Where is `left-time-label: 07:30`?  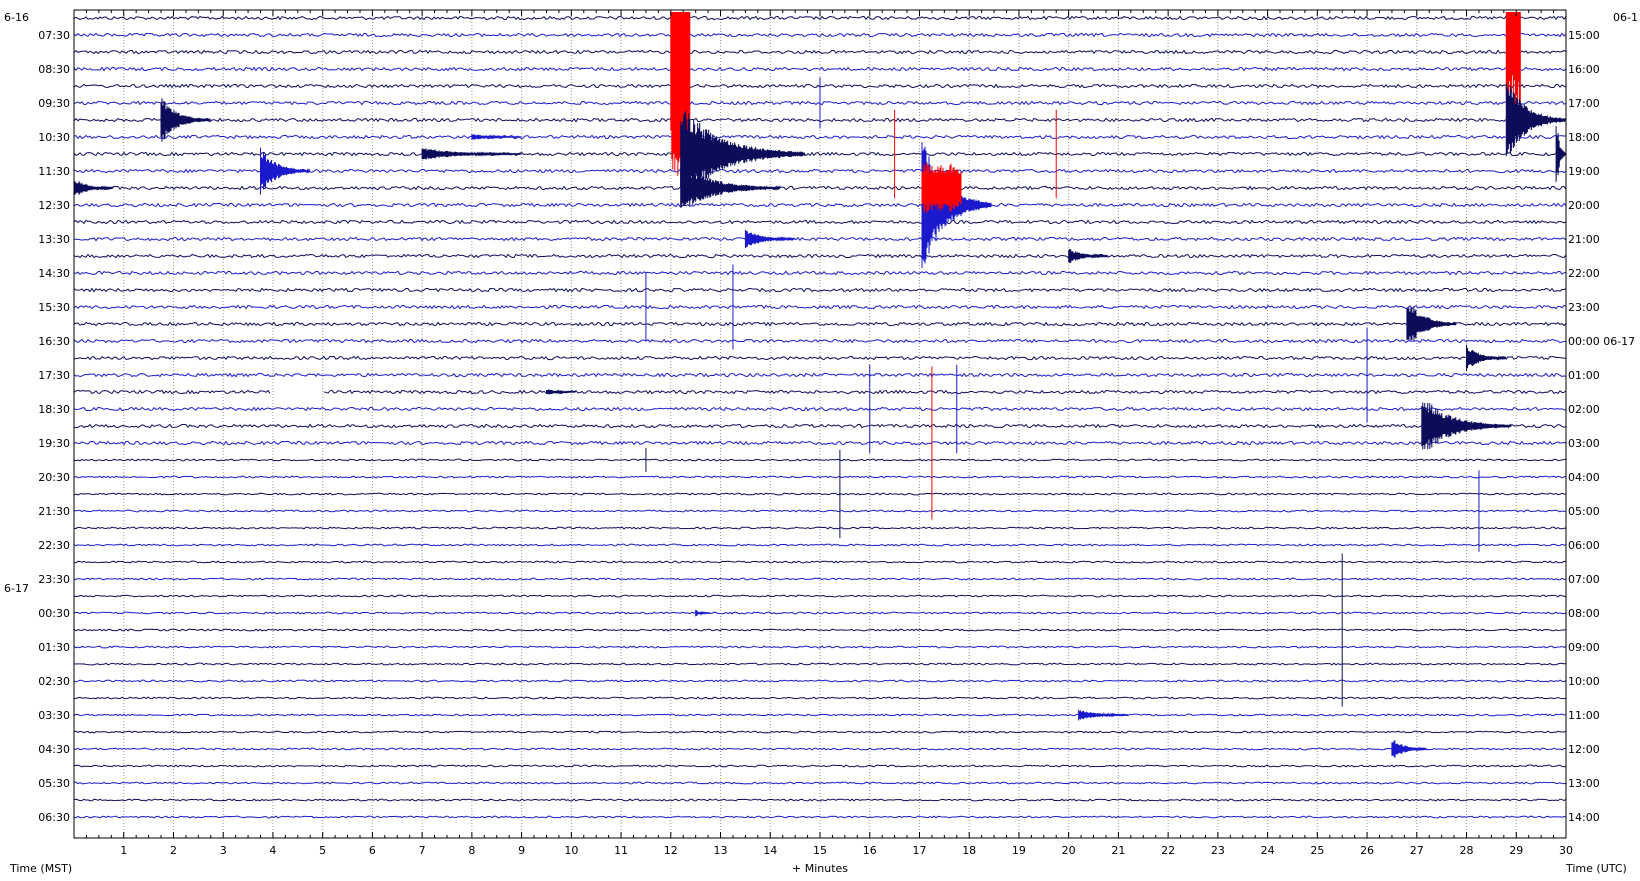 left-time-label: 07:30 is located at coordinates (54, 35).